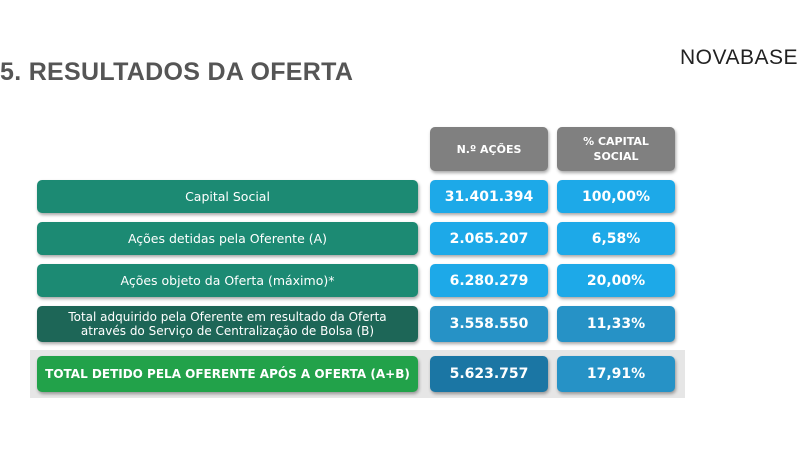 This screenshot has width=800, height=450. I want to click on row-value-acoes-capital-social: 31.401.394, so click(489, 196).